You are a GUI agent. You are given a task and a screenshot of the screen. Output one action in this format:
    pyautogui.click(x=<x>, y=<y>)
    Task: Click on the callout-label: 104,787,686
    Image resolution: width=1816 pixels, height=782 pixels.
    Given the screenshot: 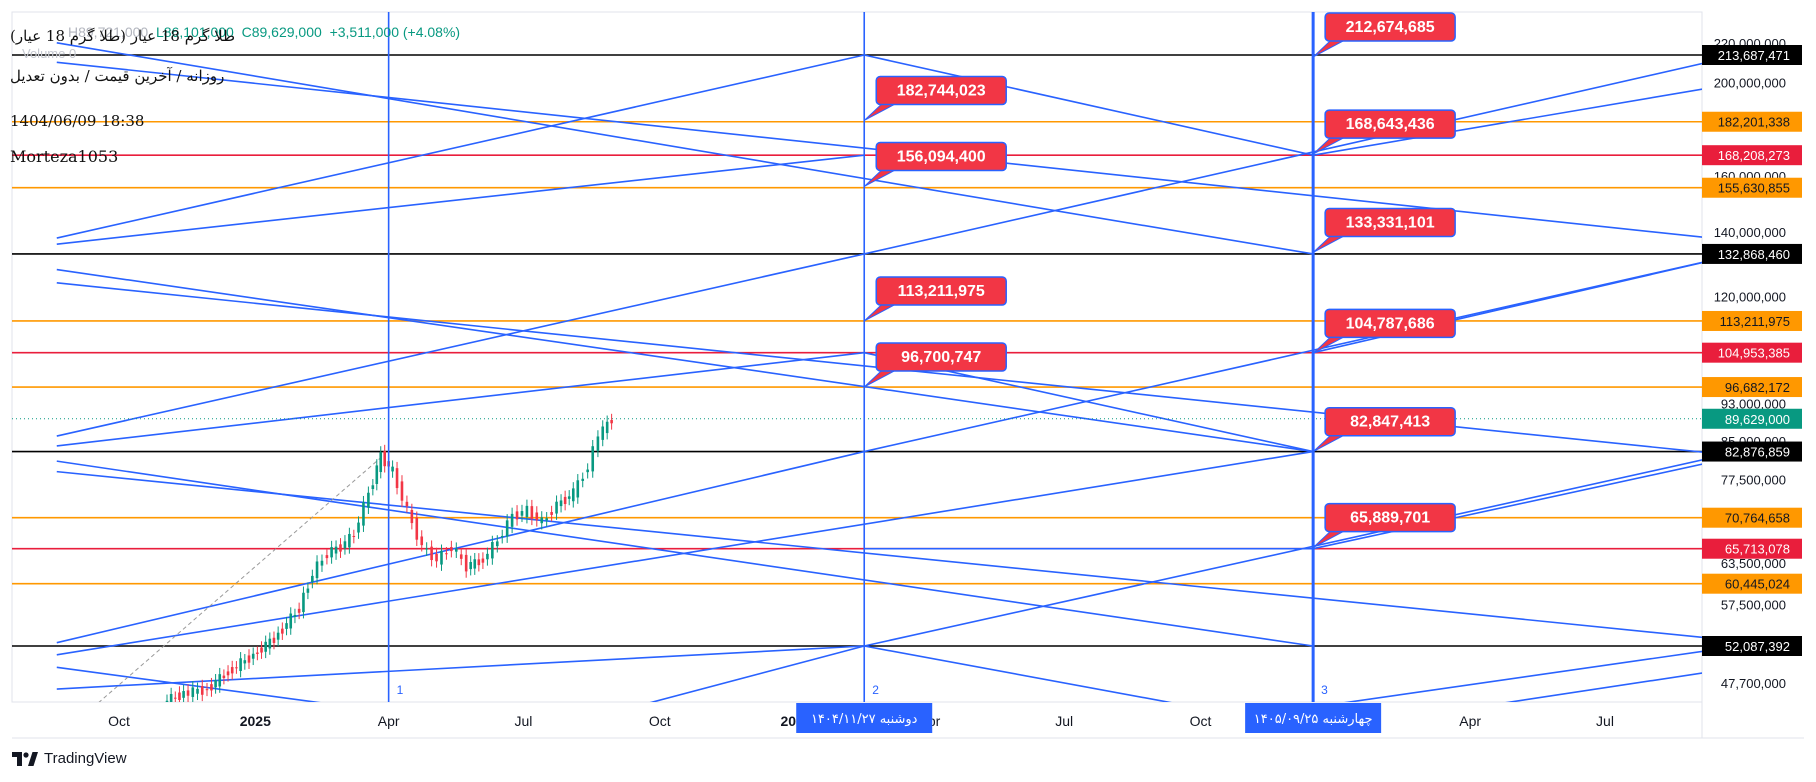 What is the action you would take?
    pyautogui.click(x=1390, y=323)
    